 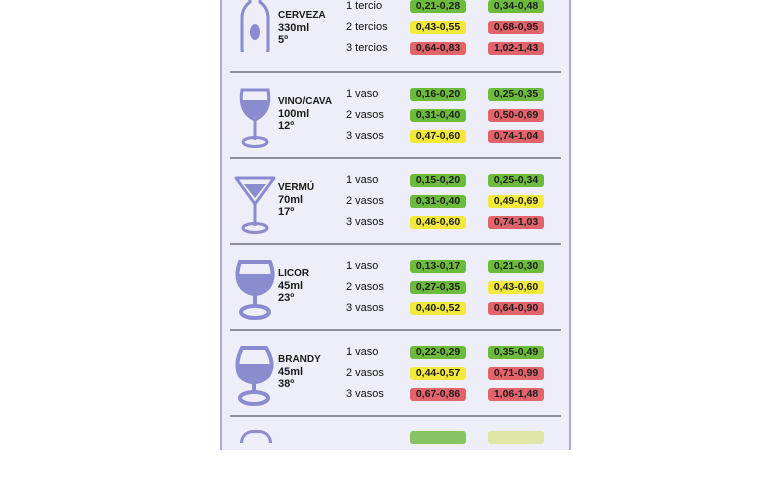 I want to click on drink-info: LICOR 45ml 23º, so click(x=293, y=286).